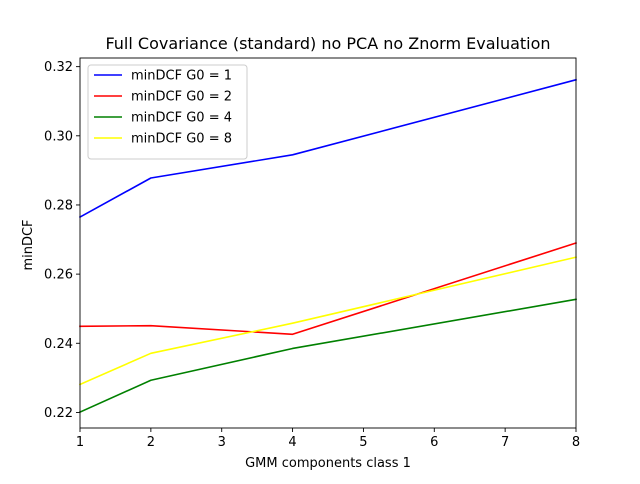  I want to click on legend-label-2: minDCF G0 = 2, so click(181, 97).